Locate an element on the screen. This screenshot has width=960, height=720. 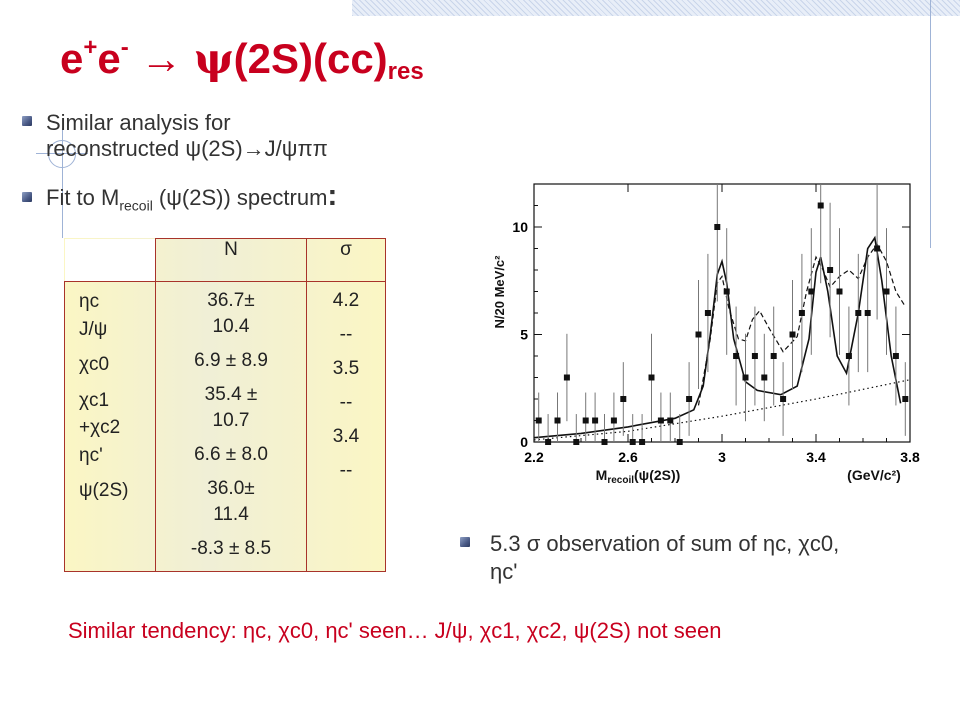
significance-value: 4.2 is located at coordinates (346, 300).